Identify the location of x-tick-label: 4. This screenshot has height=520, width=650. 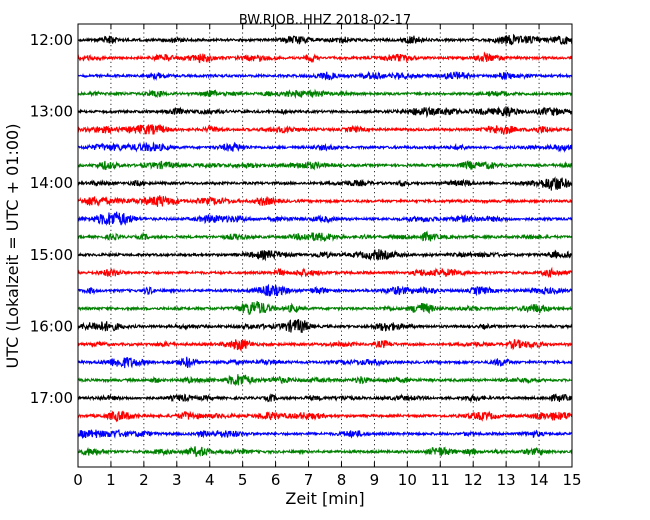
(210, 480).